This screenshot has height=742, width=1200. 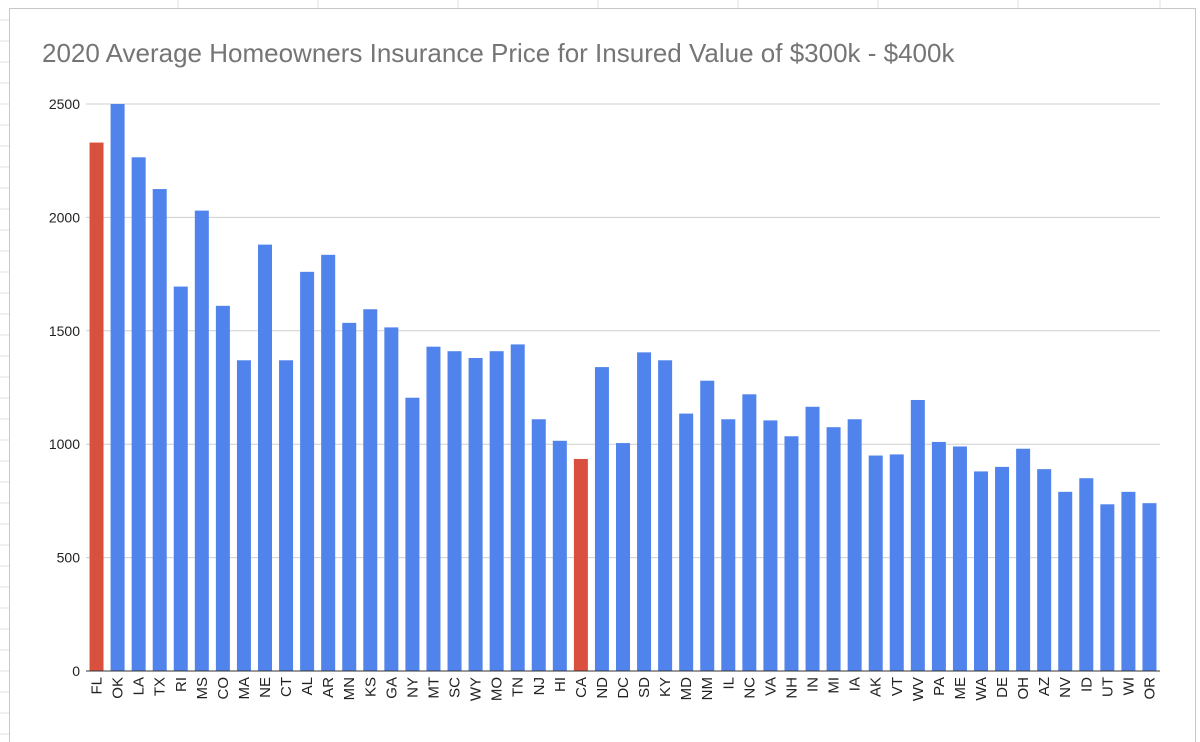 I want to click on x-tick-label: NC, so click(x=749, y=688).